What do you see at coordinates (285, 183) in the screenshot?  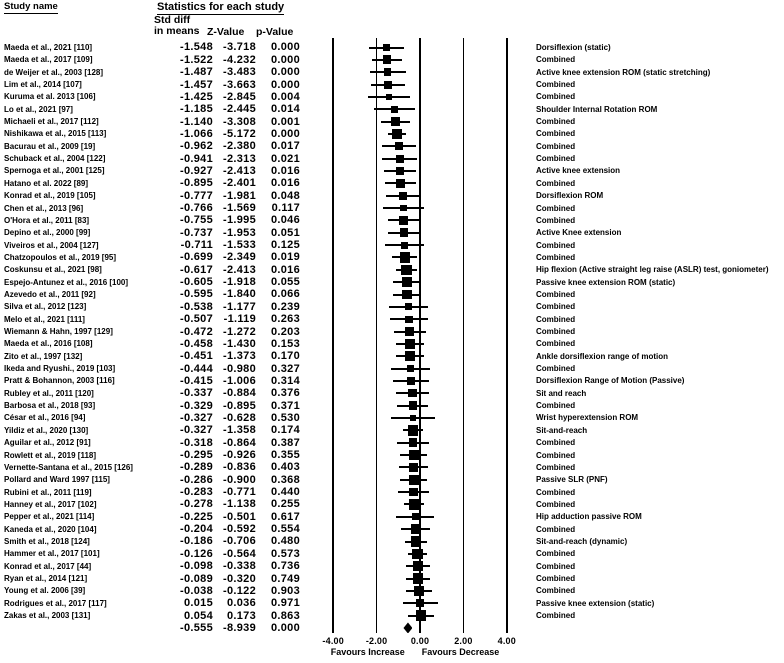 I see `p-value-cell: 0.016` at bounding box center [285, 183].